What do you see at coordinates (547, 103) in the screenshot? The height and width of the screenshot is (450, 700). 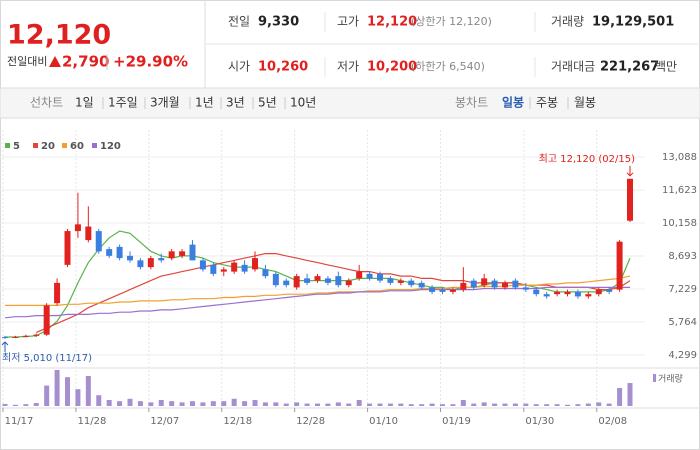 I see `tab: 주봉` at bounding box center [547, 103].